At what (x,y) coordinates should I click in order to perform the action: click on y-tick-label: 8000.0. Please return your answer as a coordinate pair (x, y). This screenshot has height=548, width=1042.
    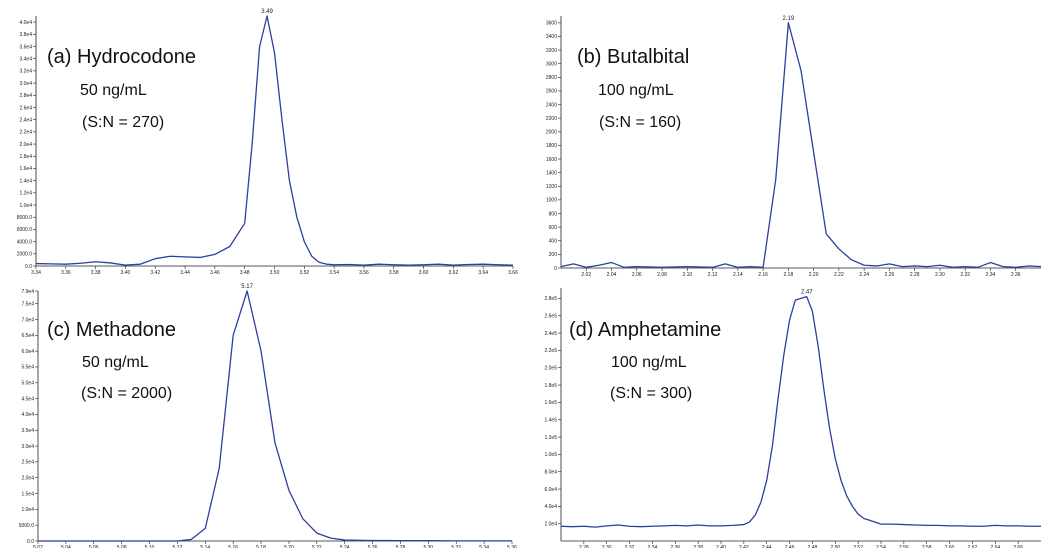
    Looking at the image, I should click on (25, 218).